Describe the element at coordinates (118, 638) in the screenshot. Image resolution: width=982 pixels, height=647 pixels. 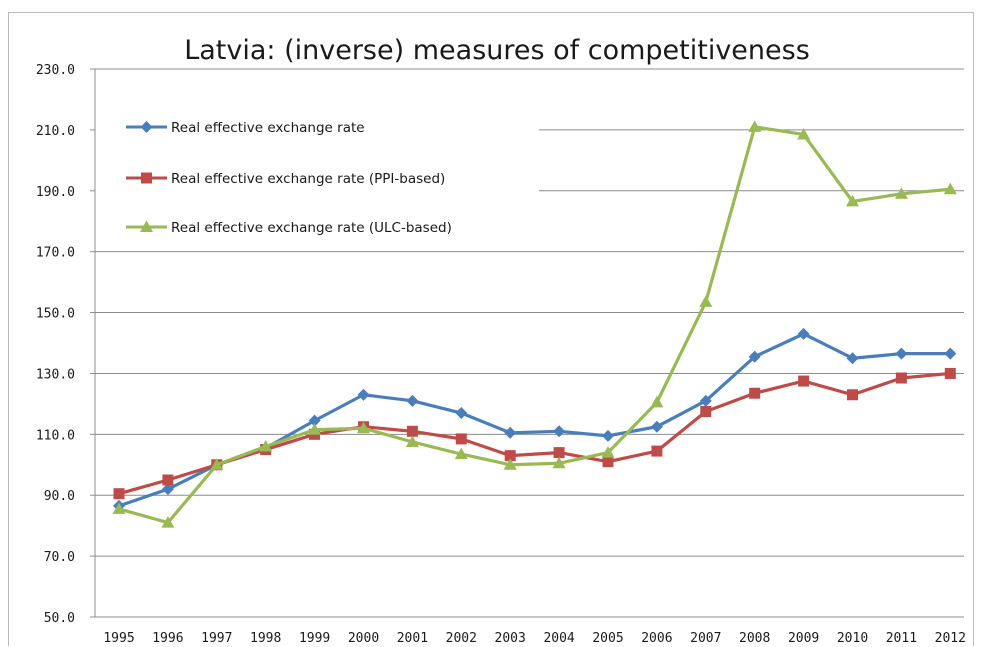
I see `x-tick-label: 1995` at that location.